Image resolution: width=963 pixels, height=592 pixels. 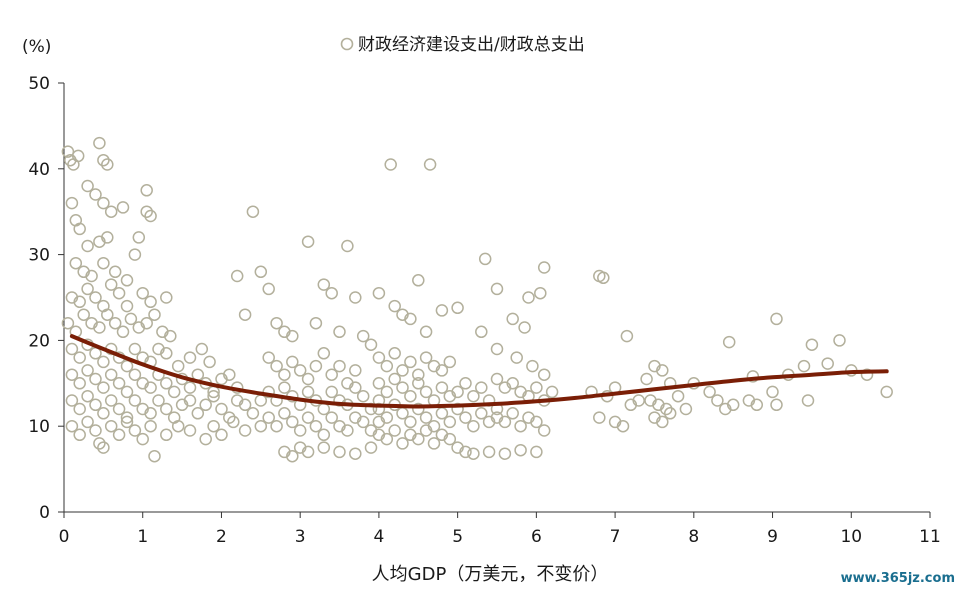 What do you see at coordinates (500, 529) in the screenshot?
I see `x-axis: 0 1 2 3 4 5 6 7 8 9 10 11` at bounding box center [500, 529].